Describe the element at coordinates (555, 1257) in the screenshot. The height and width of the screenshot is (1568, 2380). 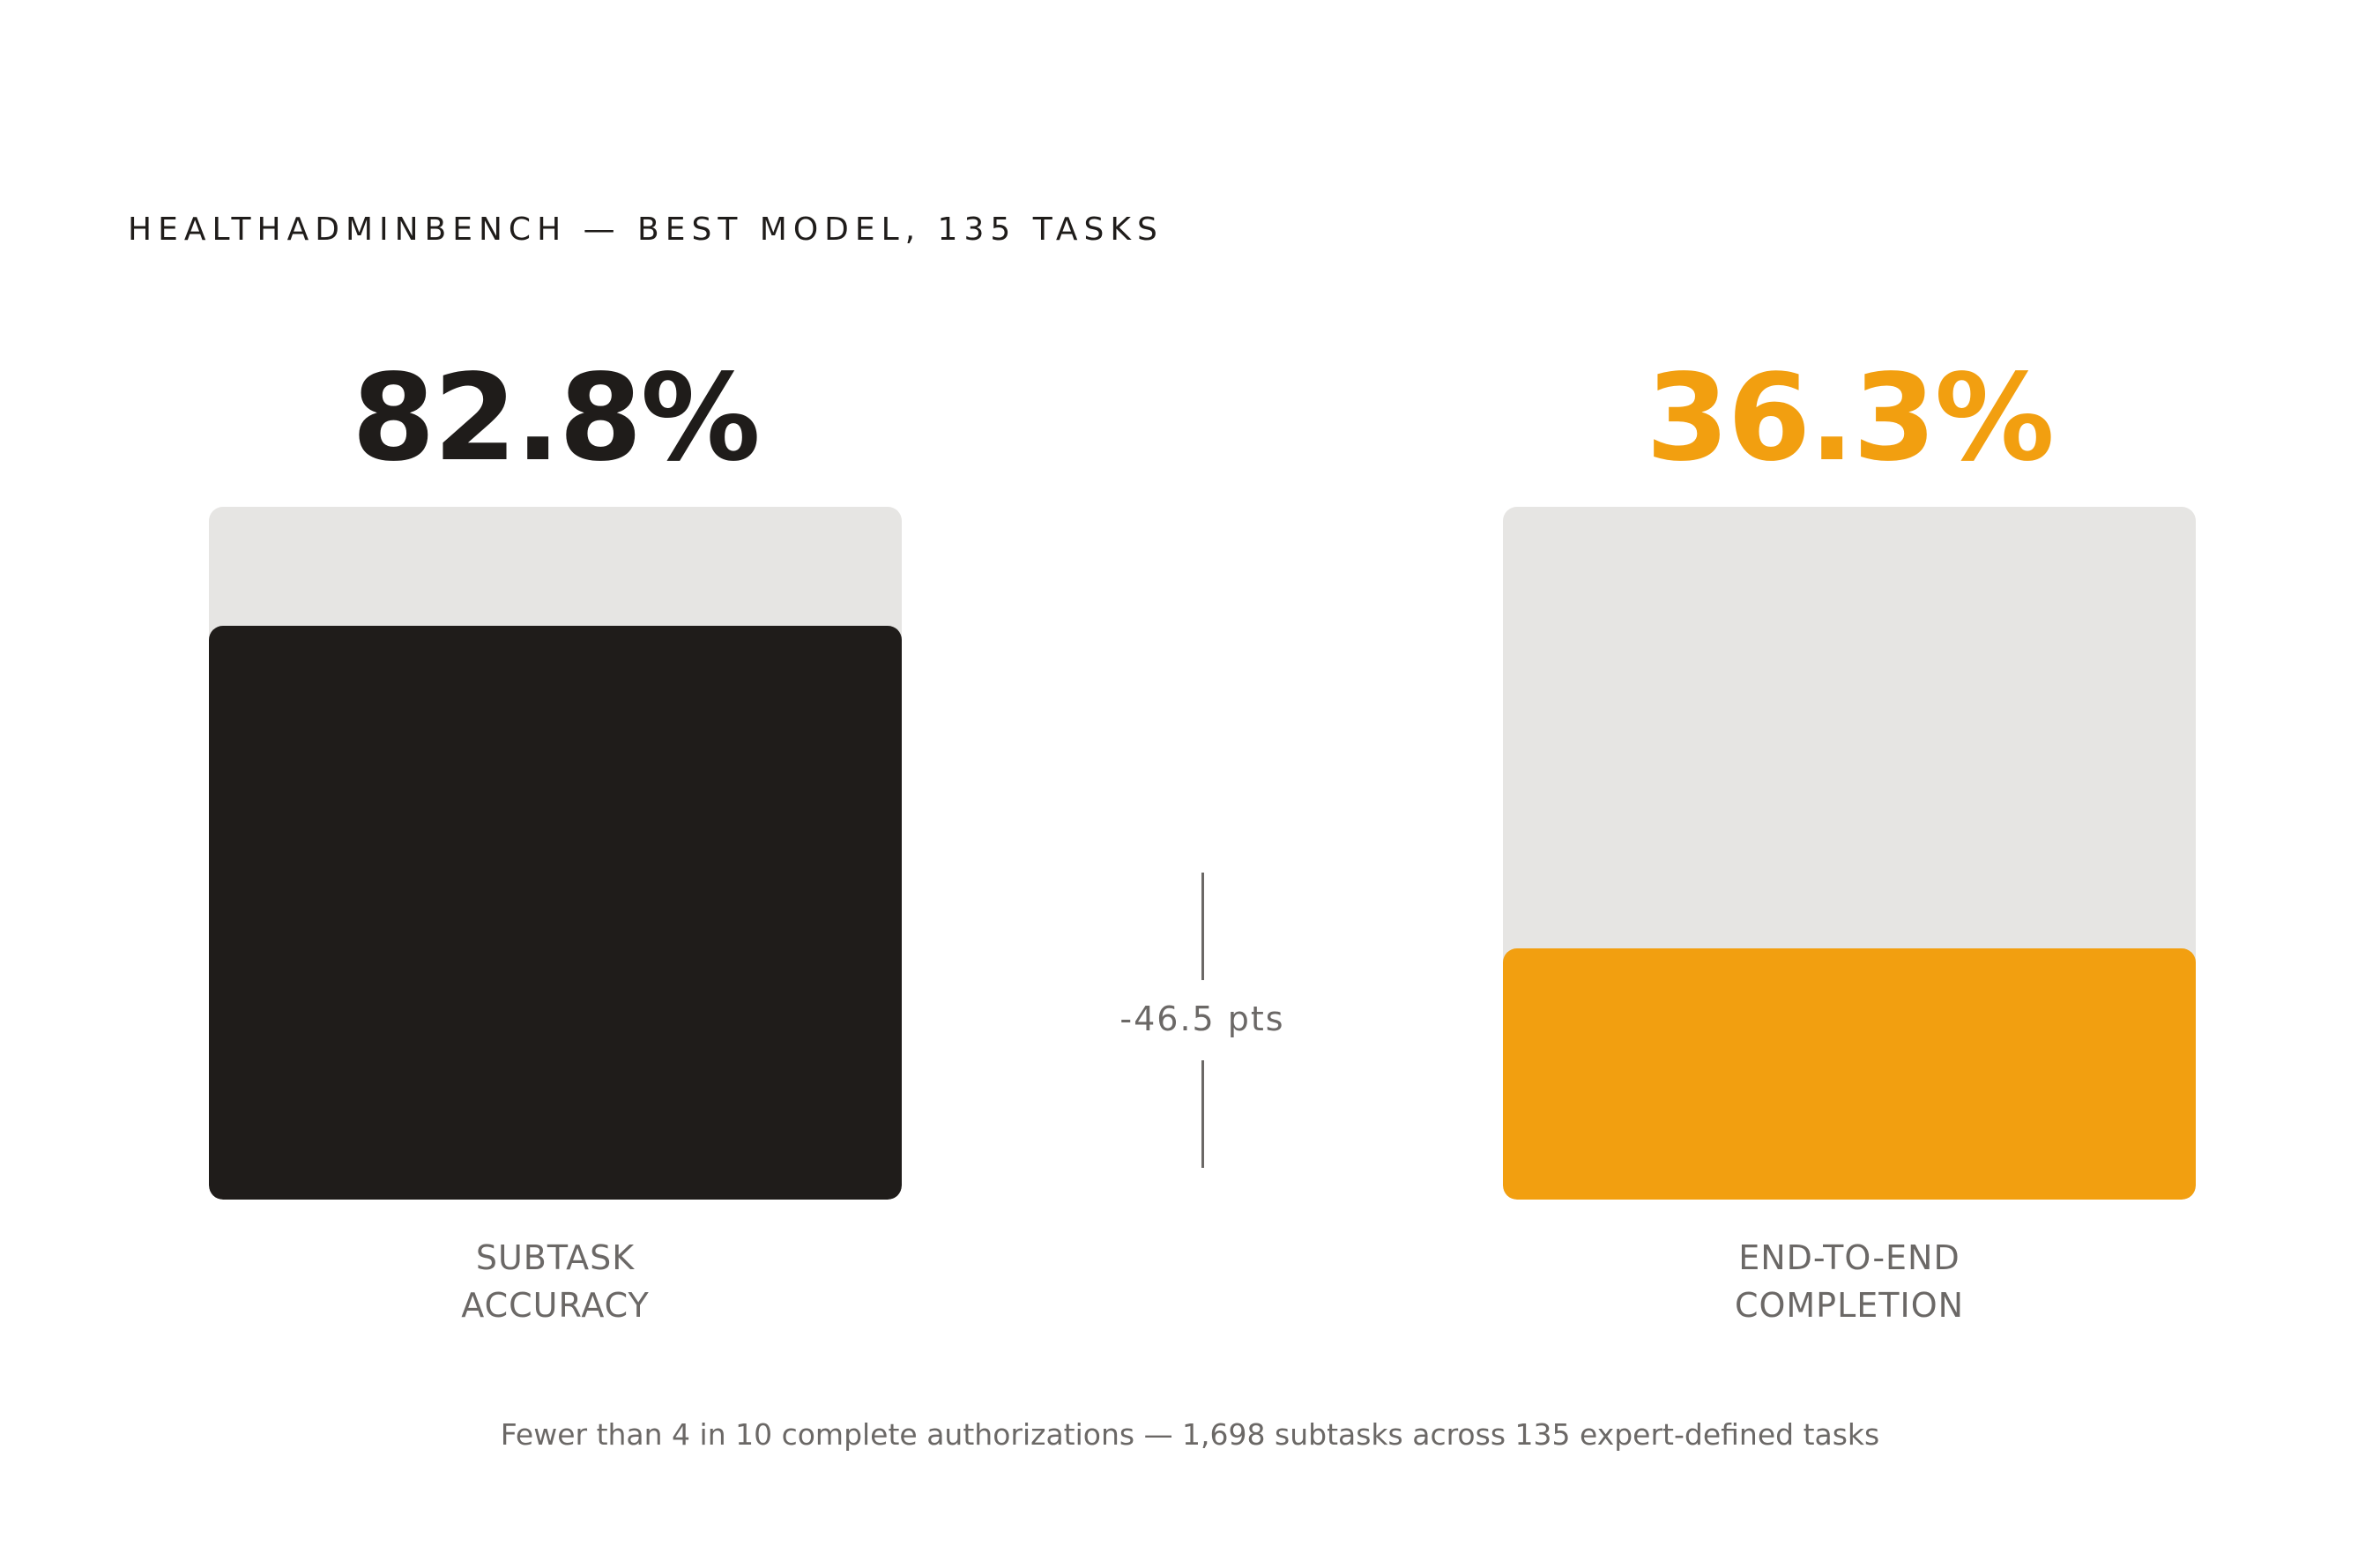
I see `subtask-accuracy-label-line-1: SUBTASK` at that location.